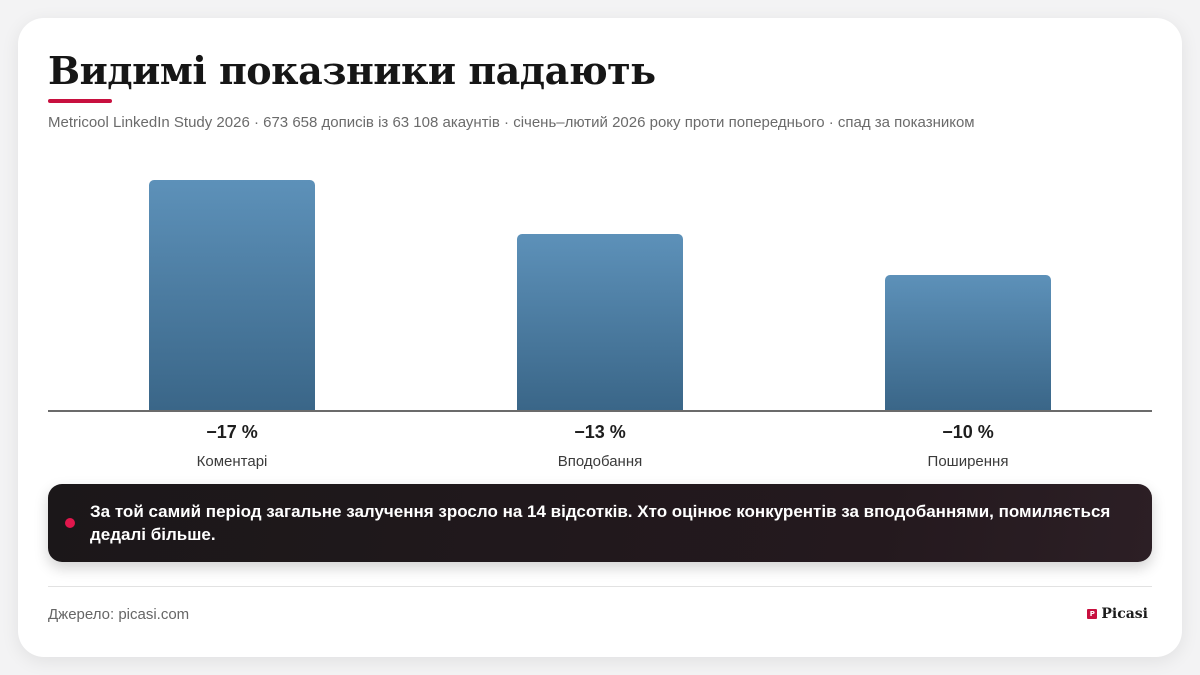  I want to click on title-accent-line, so click(80, 101).